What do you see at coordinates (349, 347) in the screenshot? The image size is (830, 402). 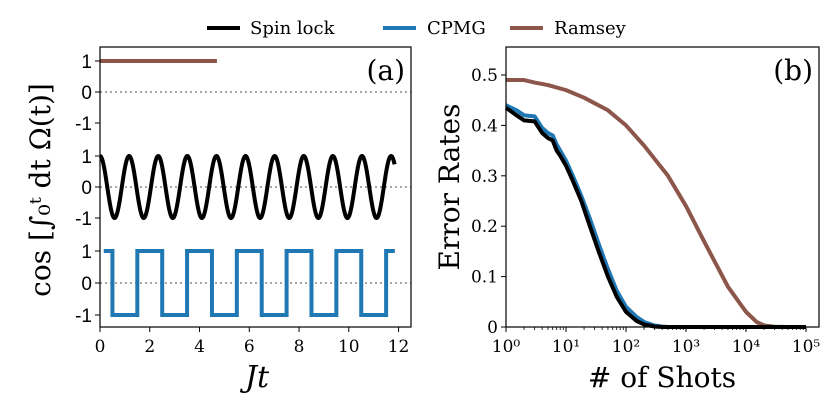 I see `x-tick-label: 10` at bounding box center [349, 347].